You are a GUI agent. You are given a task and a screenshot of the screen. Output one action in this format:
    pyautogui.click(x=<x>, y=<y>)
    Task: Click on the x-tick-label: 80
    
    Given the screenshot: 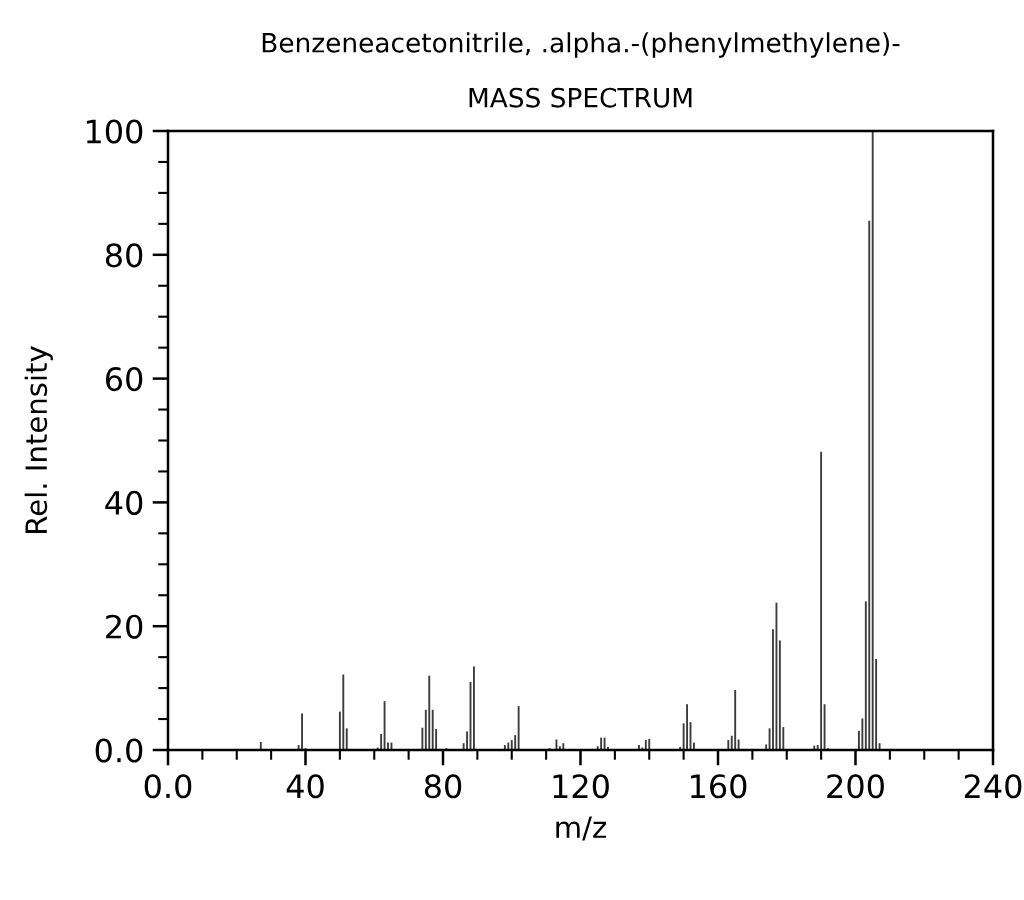 What is the action you would take?
    pyautogui.click(x=443, y=786)
    